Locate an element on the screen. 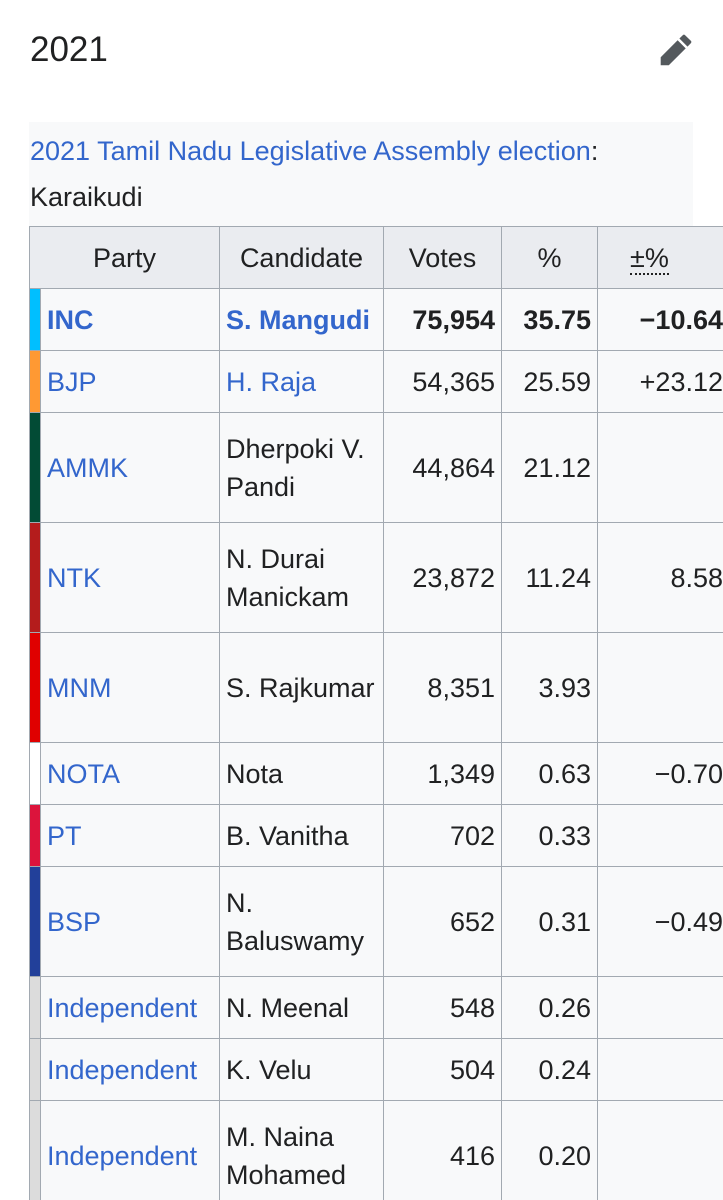 Image resolution: width=723 pixels, height=1200 pixels. votes-cell: 23,872 is located at coordinates (442, 577).